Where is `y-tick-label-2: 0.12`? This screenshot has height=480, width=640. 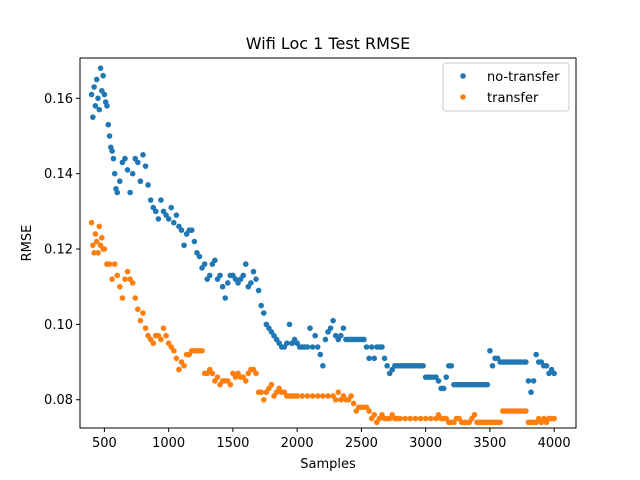
y-tick-label-2: 0.12 is located at coordinates (58, 250).